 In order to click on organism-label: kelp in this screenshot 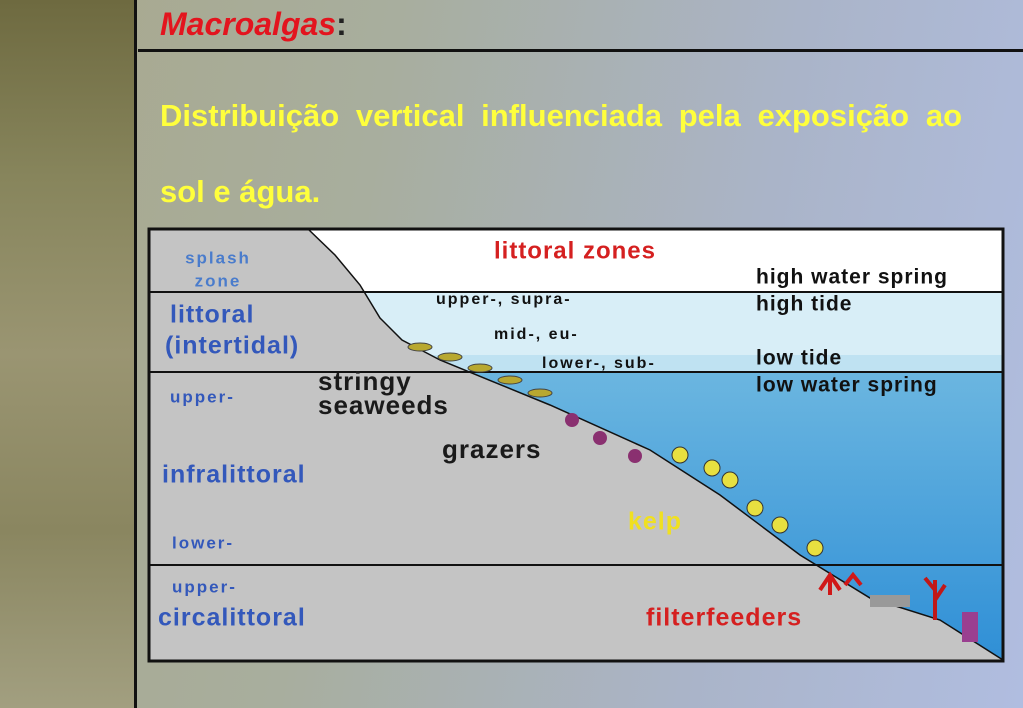, I will do `click(655, 522)`.